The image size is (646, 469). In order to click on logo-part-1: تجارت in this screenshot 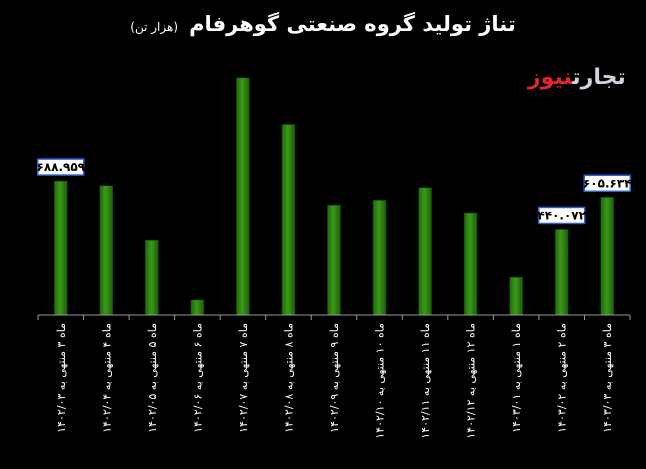, I will do `click(599, 77)`.